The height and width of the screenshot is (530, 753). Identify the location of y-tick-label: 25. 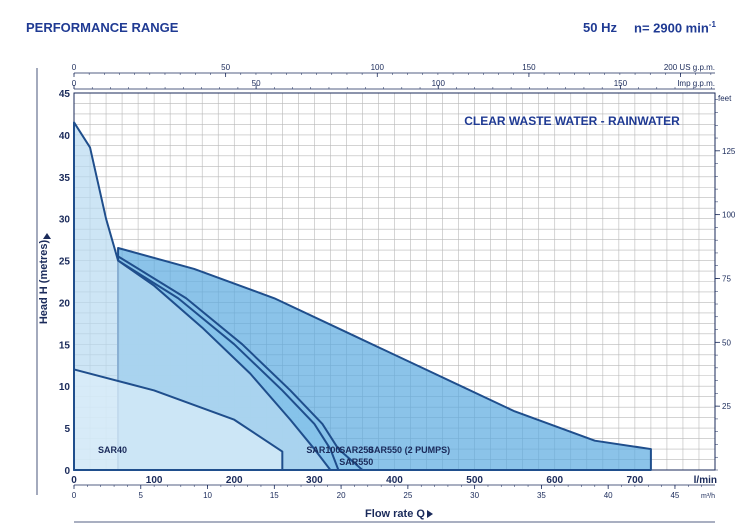
(65, 262).